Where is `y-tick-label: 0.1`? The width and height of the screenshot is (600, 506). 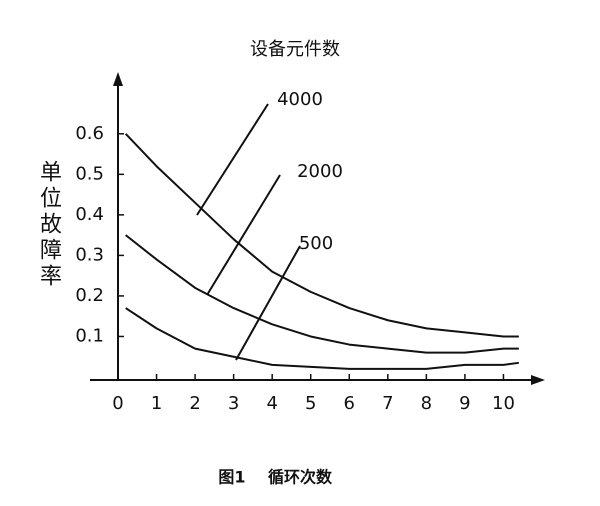 y-tick-label: 0.1 is located at coordinates (89, 335).